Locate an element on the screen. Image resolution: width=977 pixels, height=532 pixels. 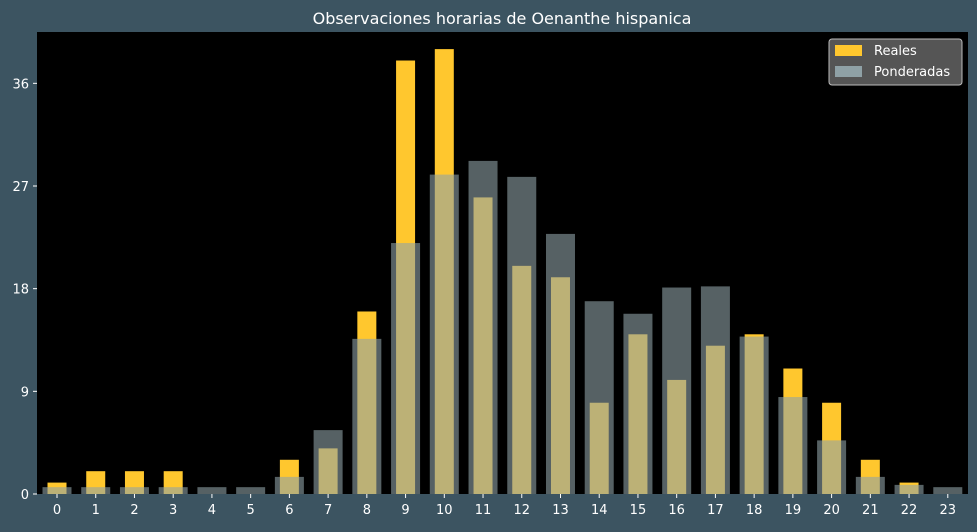
x-tick-label: 18 is located at coordinates (754, 510).